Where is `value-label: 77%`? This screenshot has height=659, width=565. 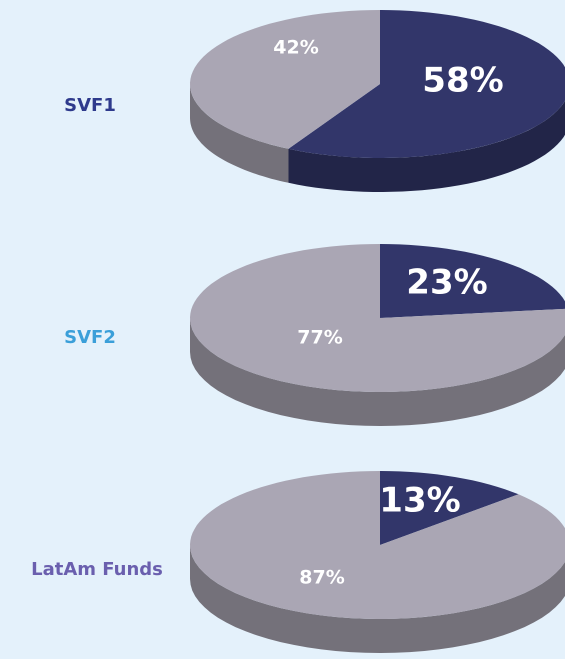
value-label: 77% is located at coordinates (319, 338).